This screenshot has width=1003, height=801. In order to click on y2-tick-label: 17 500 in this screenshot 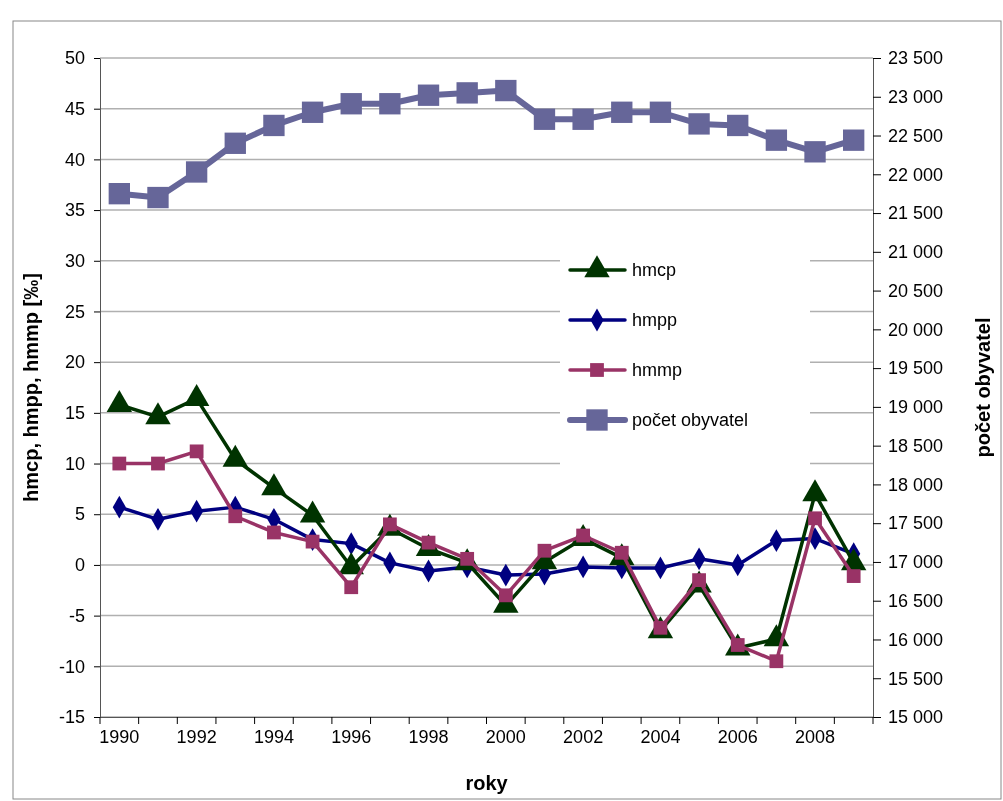, I will do `click(916, 523)`.